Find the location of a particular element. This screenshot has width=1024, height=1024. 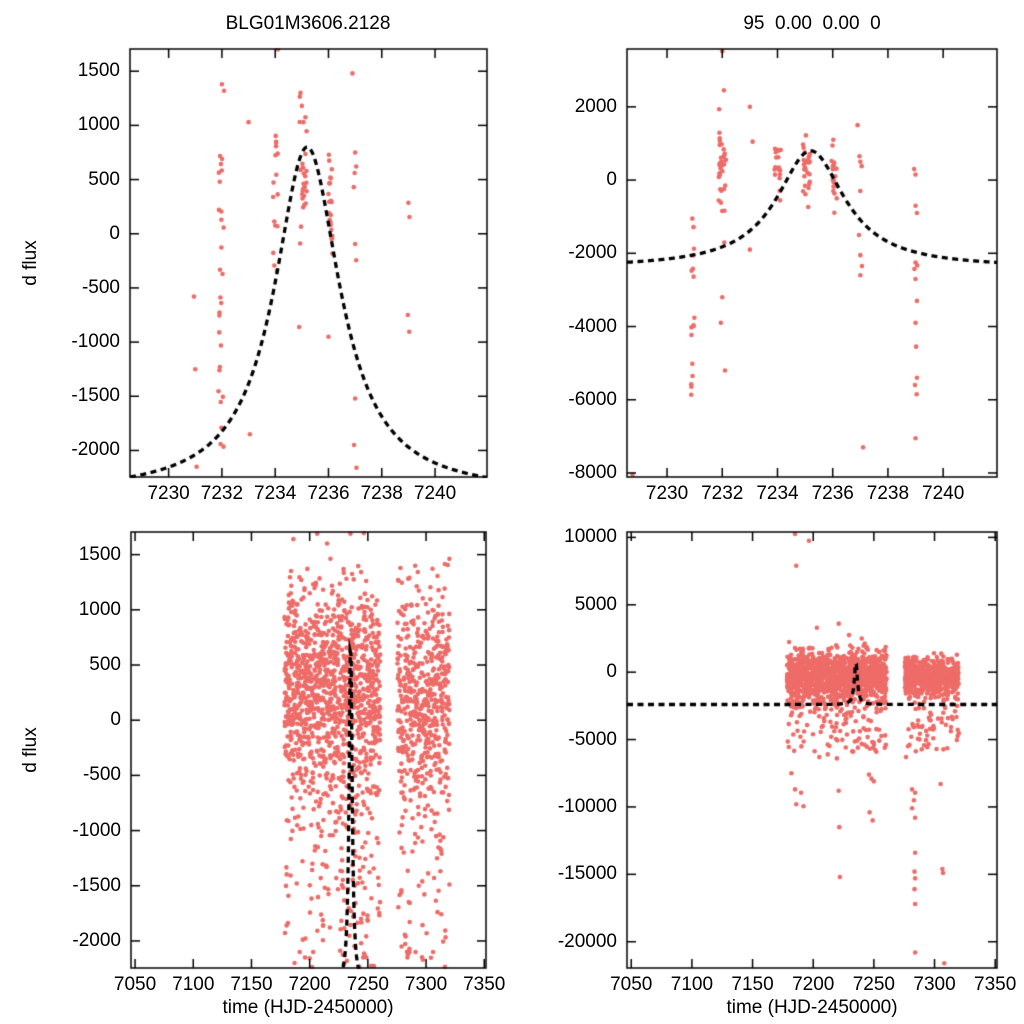

y-axis-label-bottom: d flux is located at coordinates (30, 750).